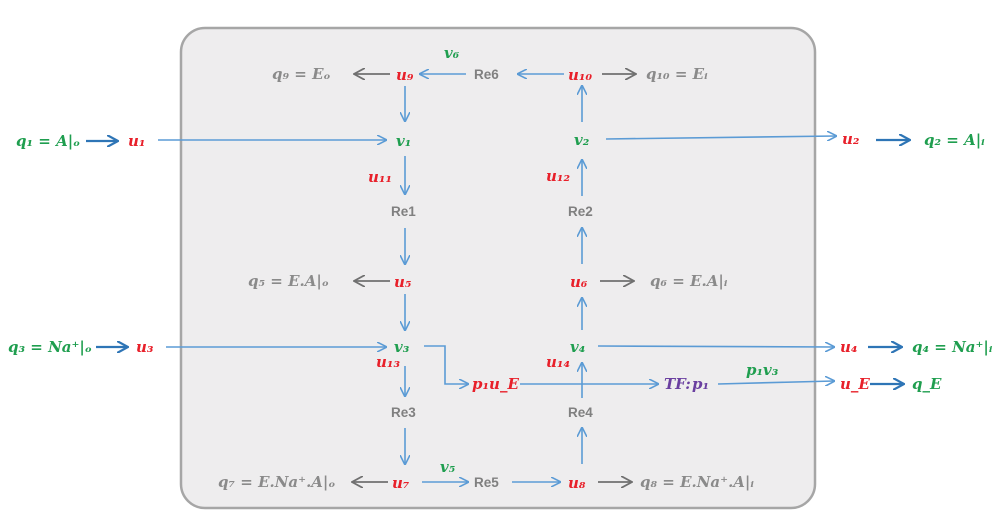  What do you see at coordinates (677, 74) in the screenshot?
I see `label-q10: q₁₀ = Eᵢ` at bounding box center [677, 74].